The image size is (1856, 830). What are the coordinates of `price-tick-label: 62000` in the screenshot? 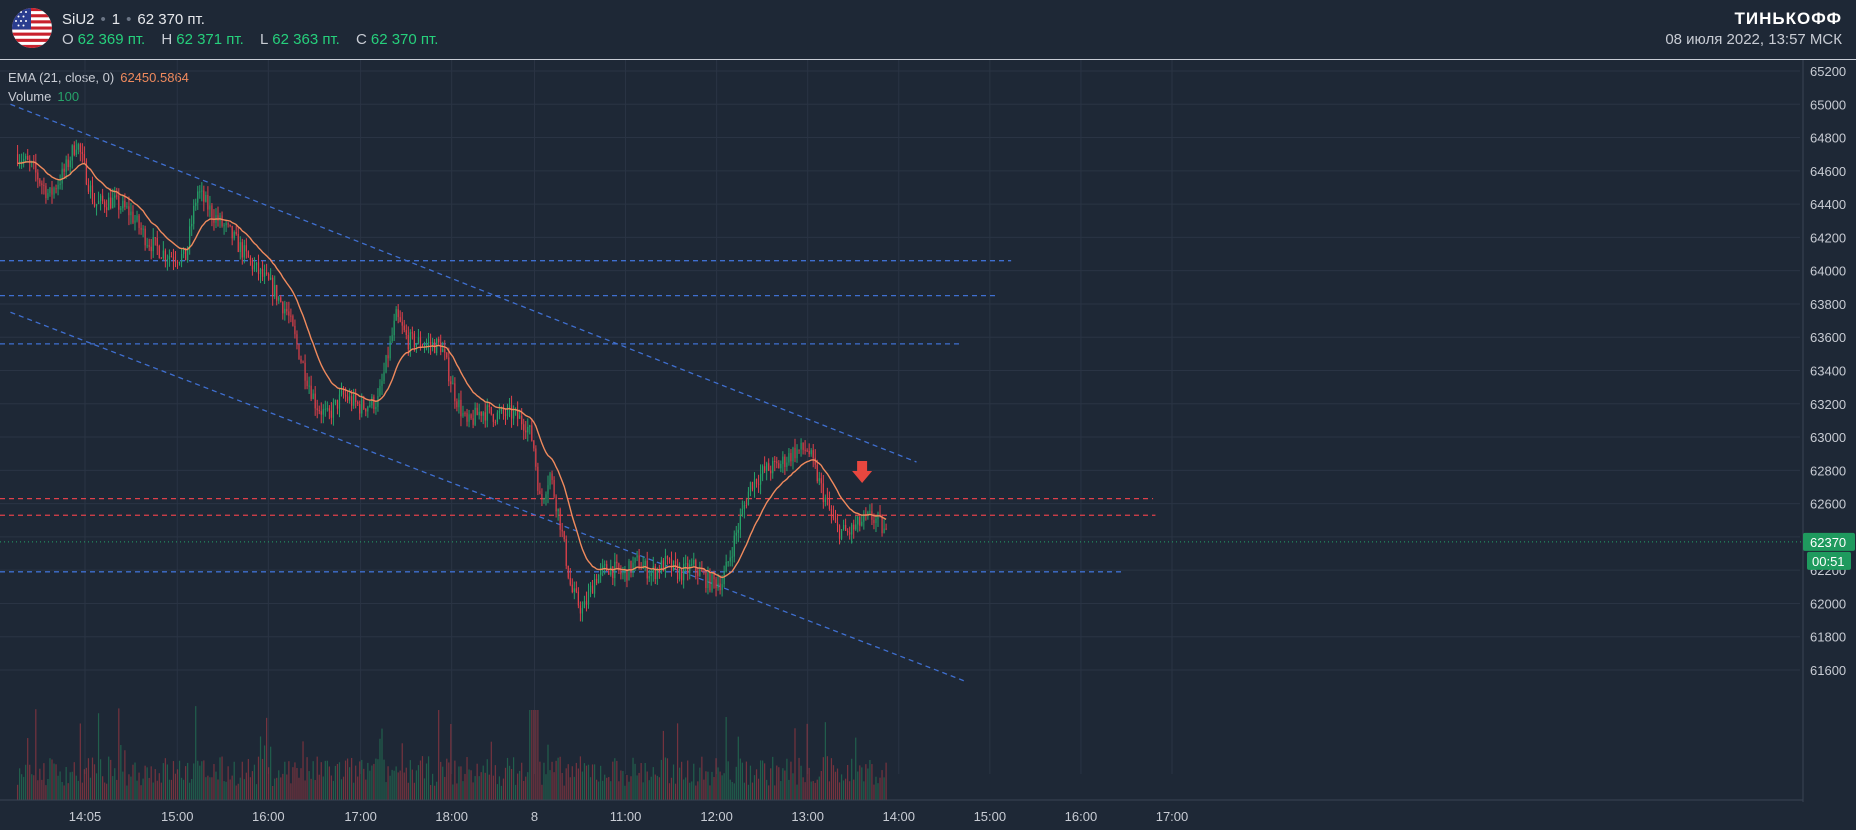 It's located at (1828, 603).